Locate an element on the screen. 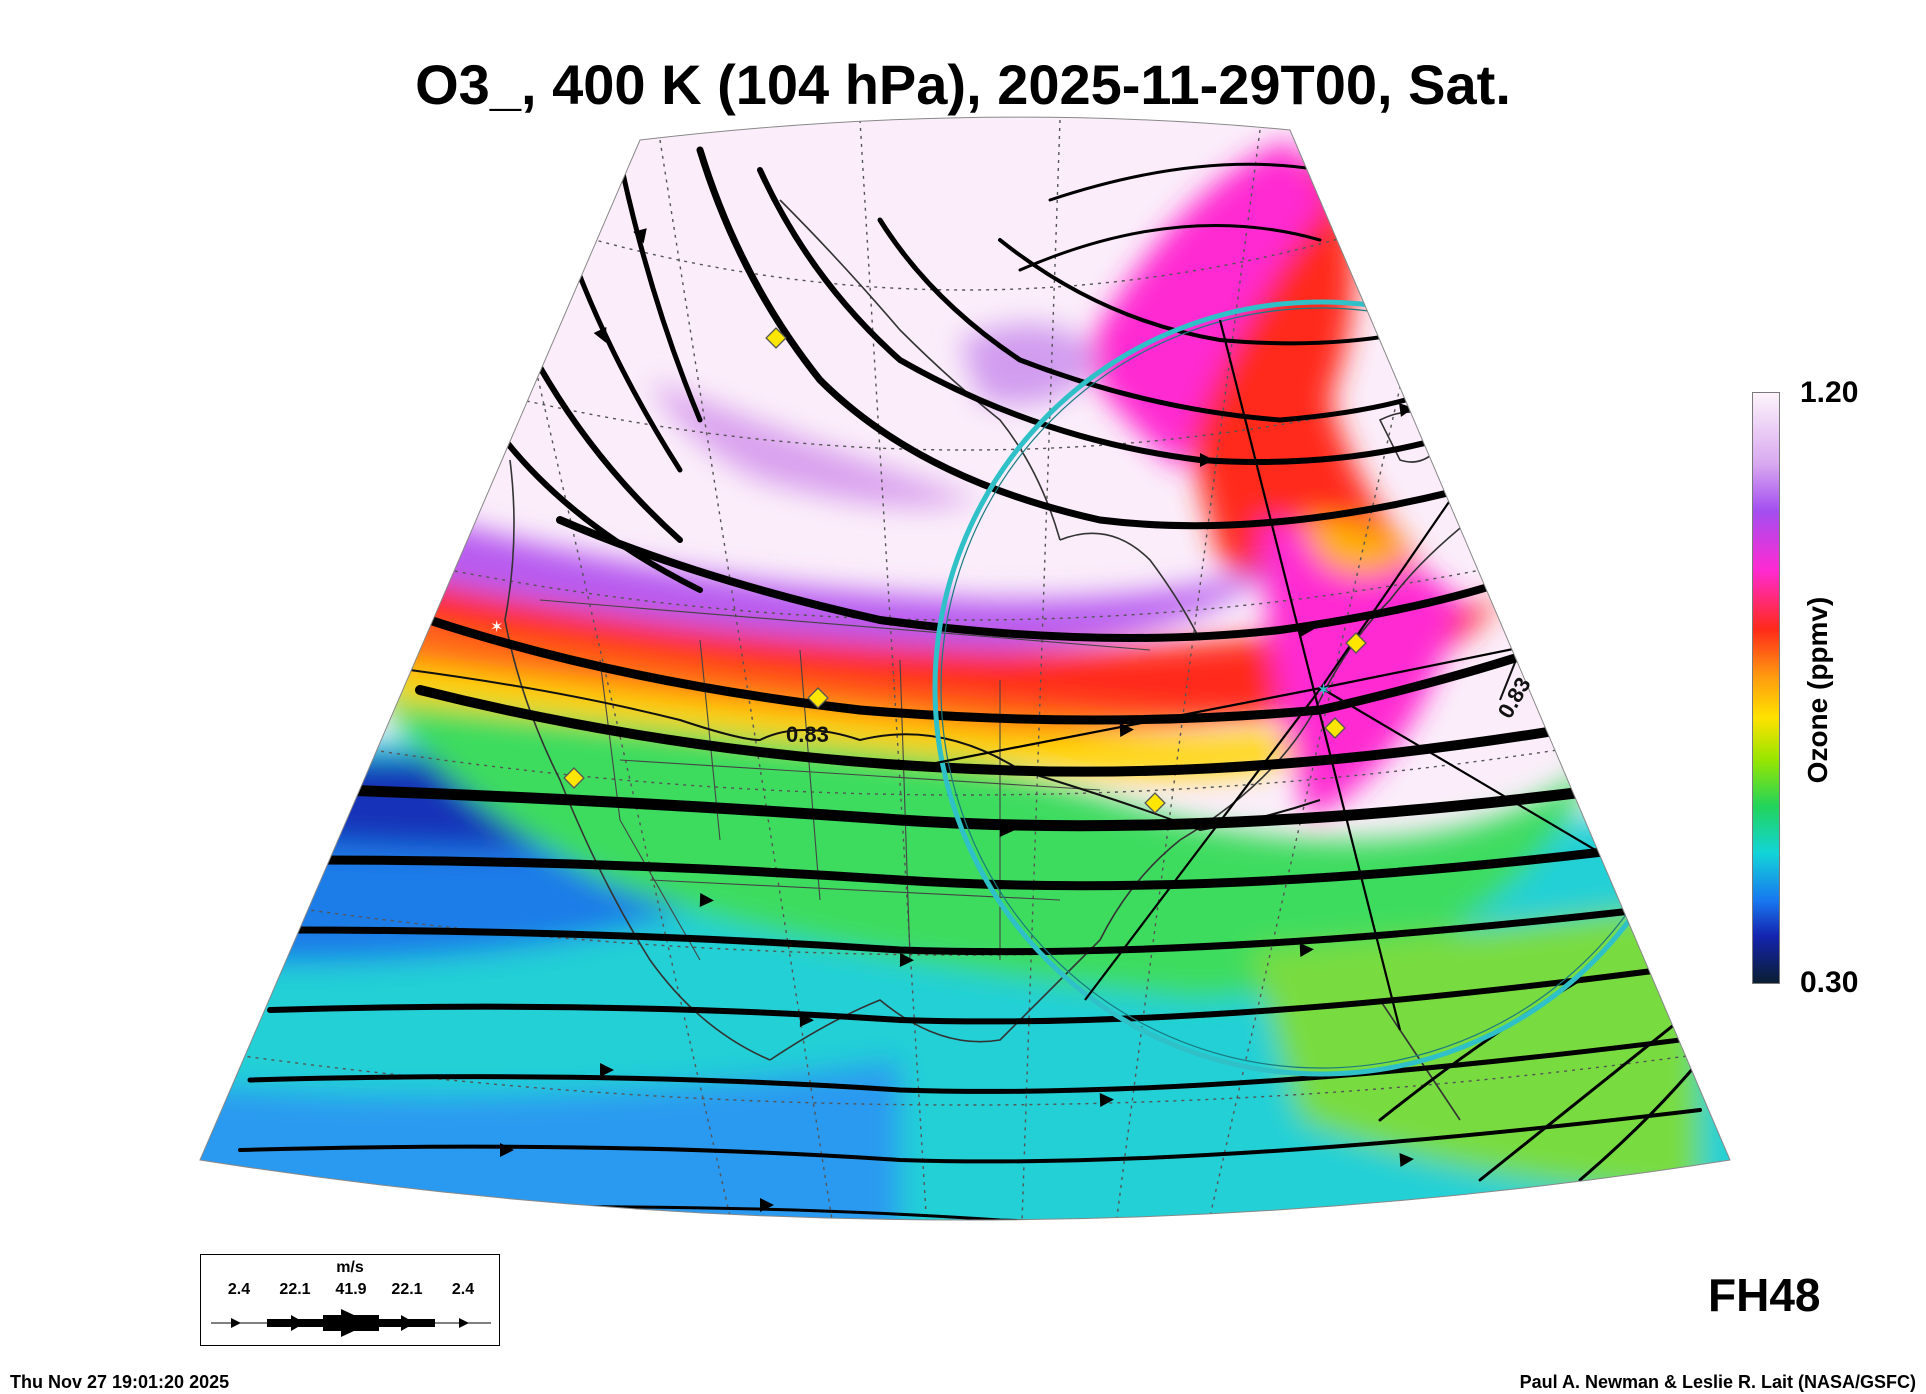 This screenshot has height=1394, width=1926. center-star-icon: ✶ is located at coordinates (1323, 690).